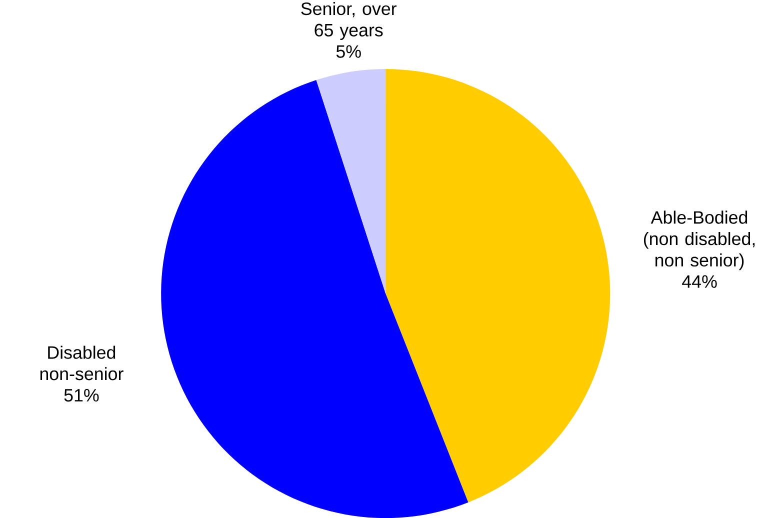 This screenshot has width=781, height=518. I want to click on slice-label: Senior, over 65 years, so click(349, 21).